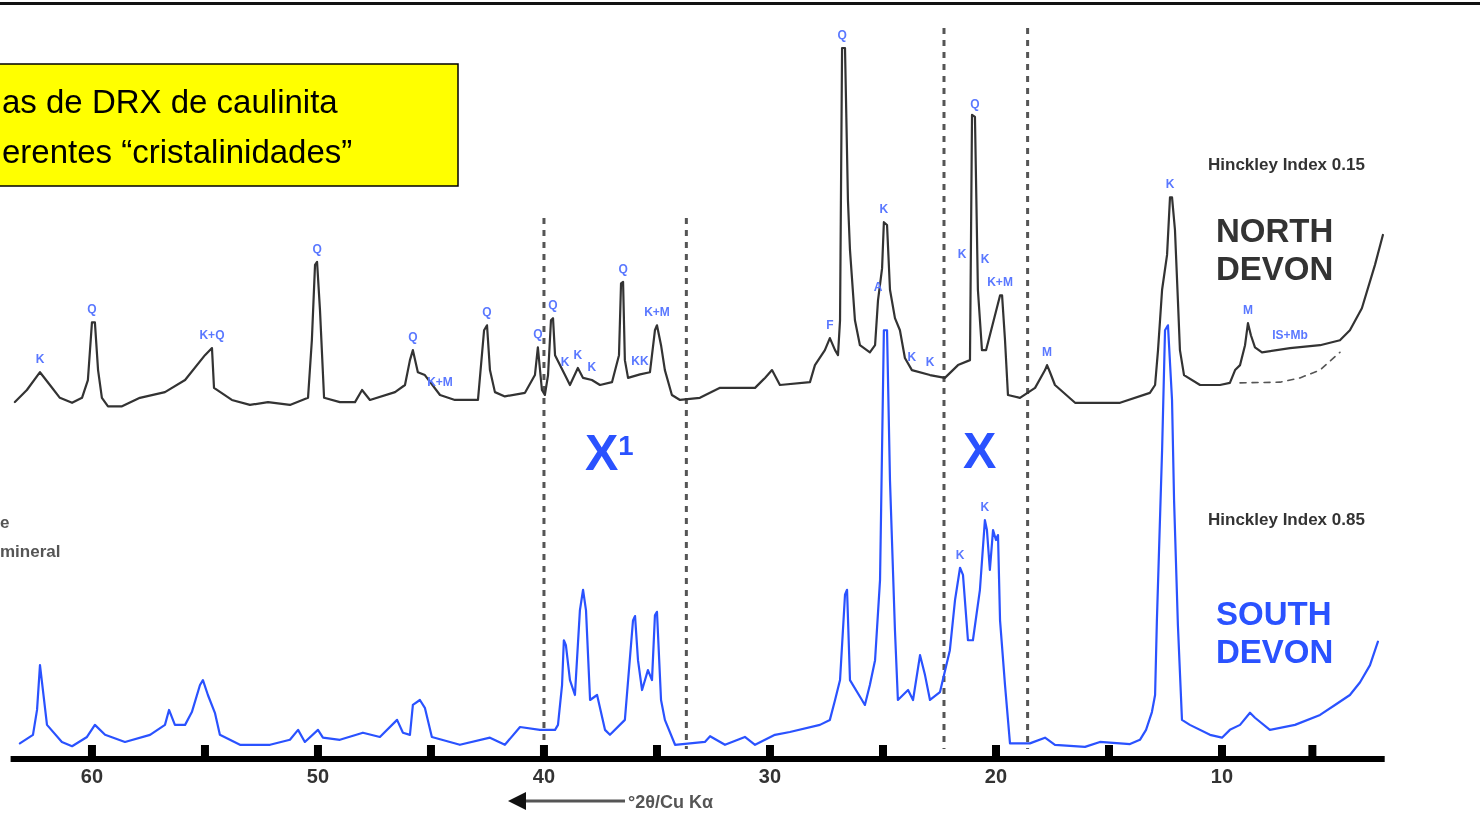 Image resolution: width=1480 pixels, height=815 pixels. What do you see at coordinates (996, 776) in the screenshot?
I see `x-tick-label: 20` at bounding box center [996, 776].